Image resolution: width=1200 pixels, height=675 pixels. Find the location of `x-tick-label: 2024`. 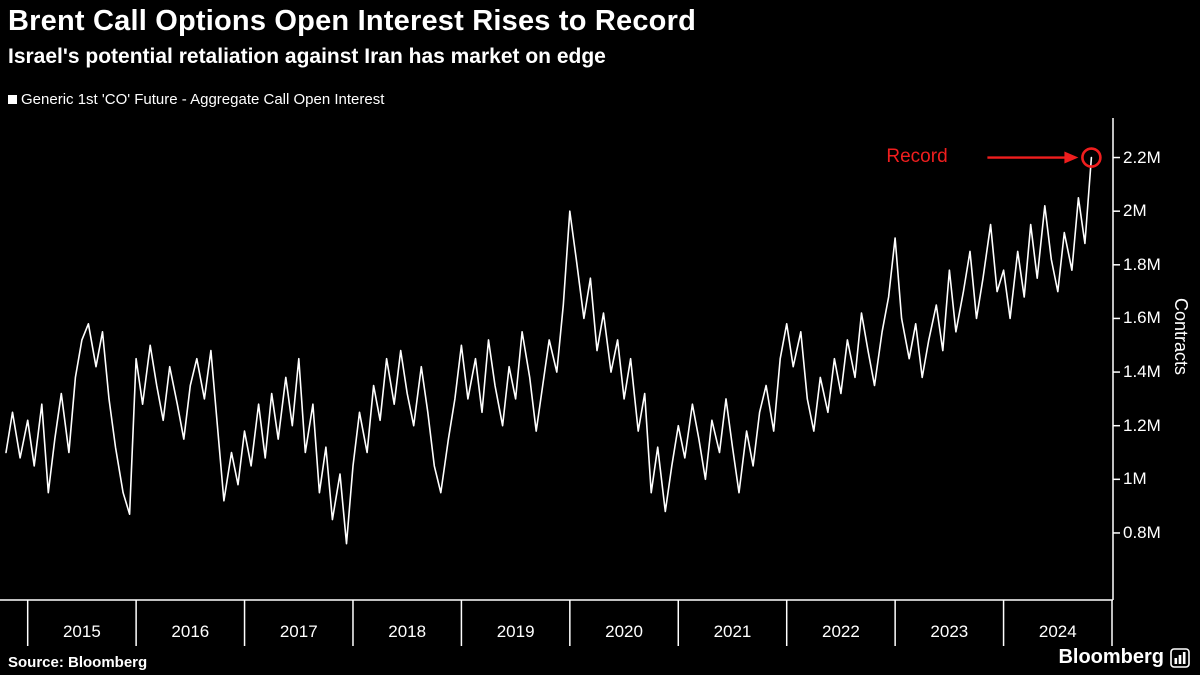

x-tick-label: 2024 is located at coordinates (1057, 631).